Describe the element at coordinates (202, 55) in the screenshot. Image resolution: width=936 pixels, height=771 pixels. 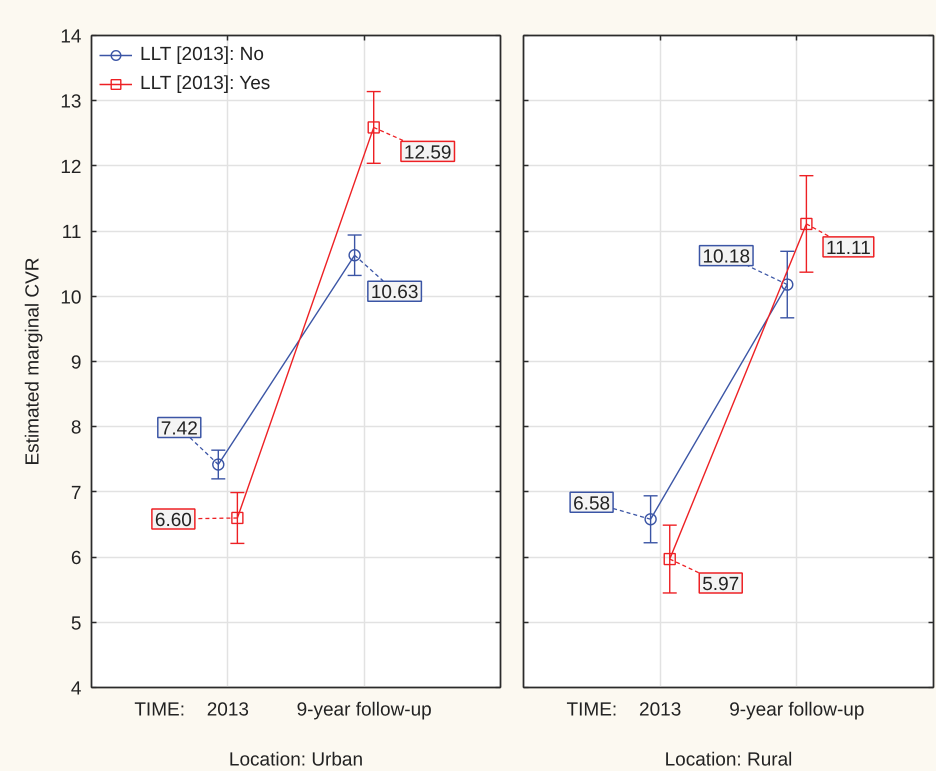
I see `legend-label: LLT [2013]: No` at that location.